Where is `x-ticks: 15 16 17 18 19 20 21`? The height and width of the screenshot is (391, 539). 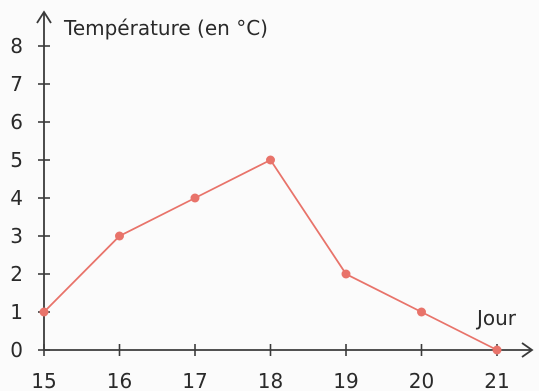 x-ticks: 15 16 17 18 19 20 21 is located at coordinates (270, 367).